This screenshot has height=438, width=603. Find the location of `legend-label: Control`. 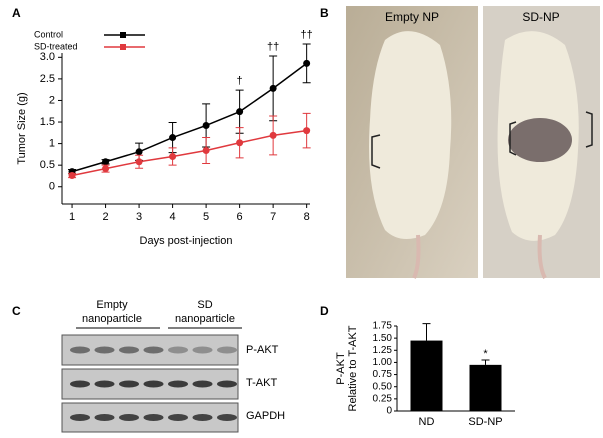

legend-label: Control is located at coordinates (48, 34).